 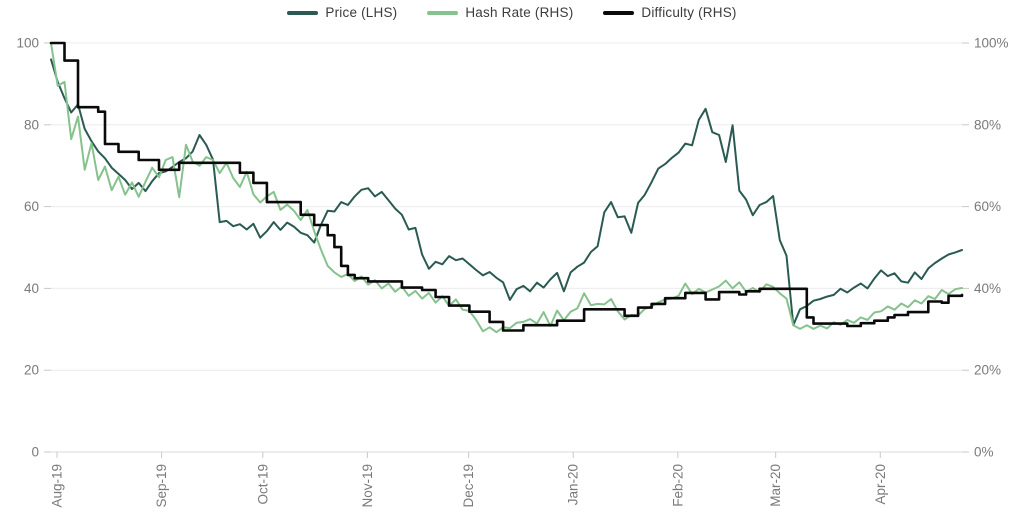 I want to click on x-axis-tick-label: Dec-19, so click(x=468, y=486).